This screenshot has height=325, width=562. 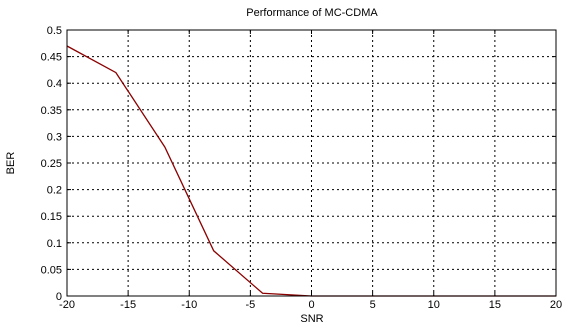 I want to click on x-tick-label: -15, so click(x=128, y=305).